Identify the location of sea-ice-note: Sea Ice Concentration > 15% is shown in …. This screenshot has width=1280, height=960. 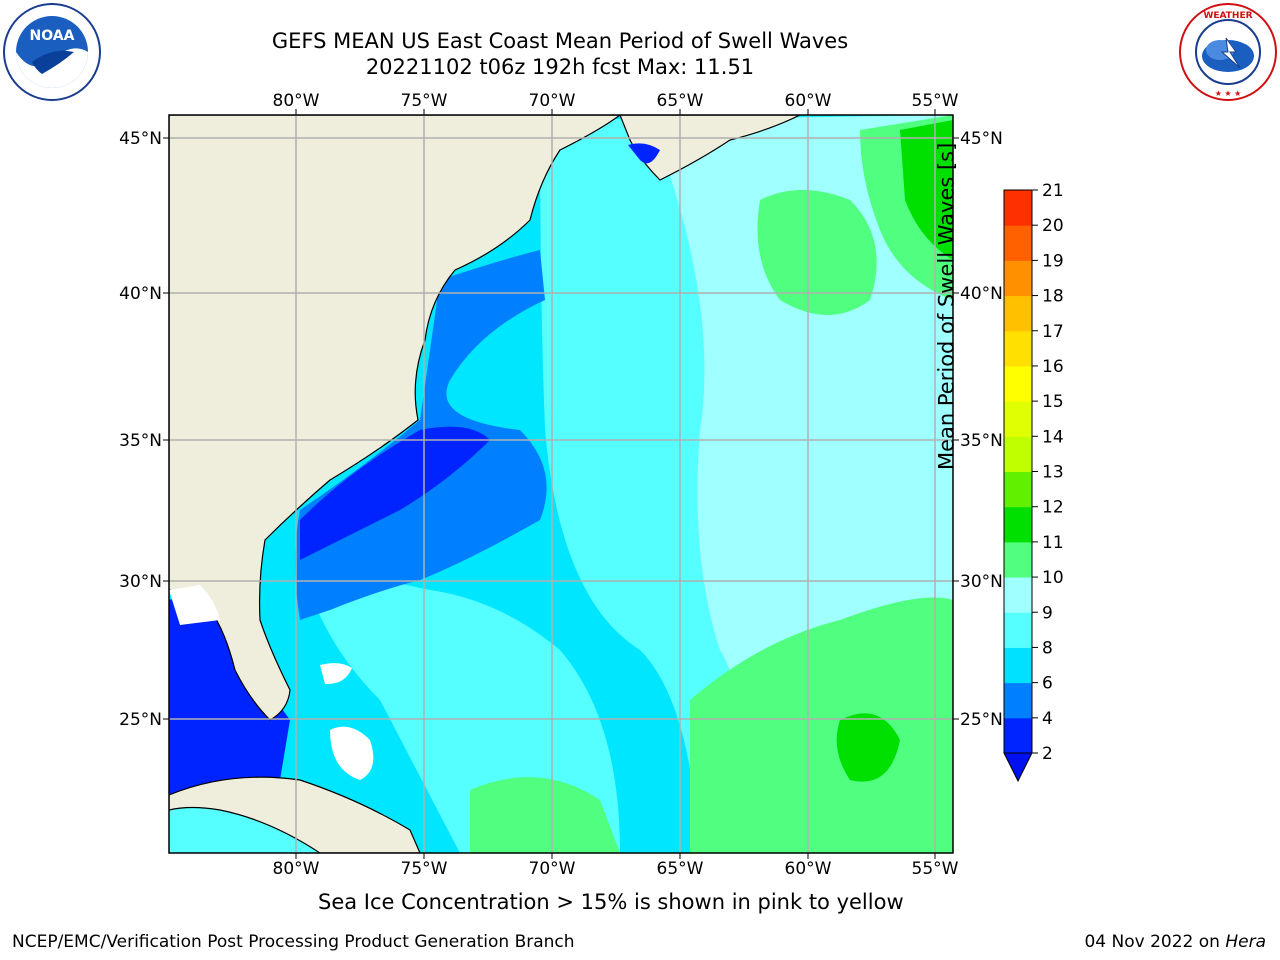
(611, 902).